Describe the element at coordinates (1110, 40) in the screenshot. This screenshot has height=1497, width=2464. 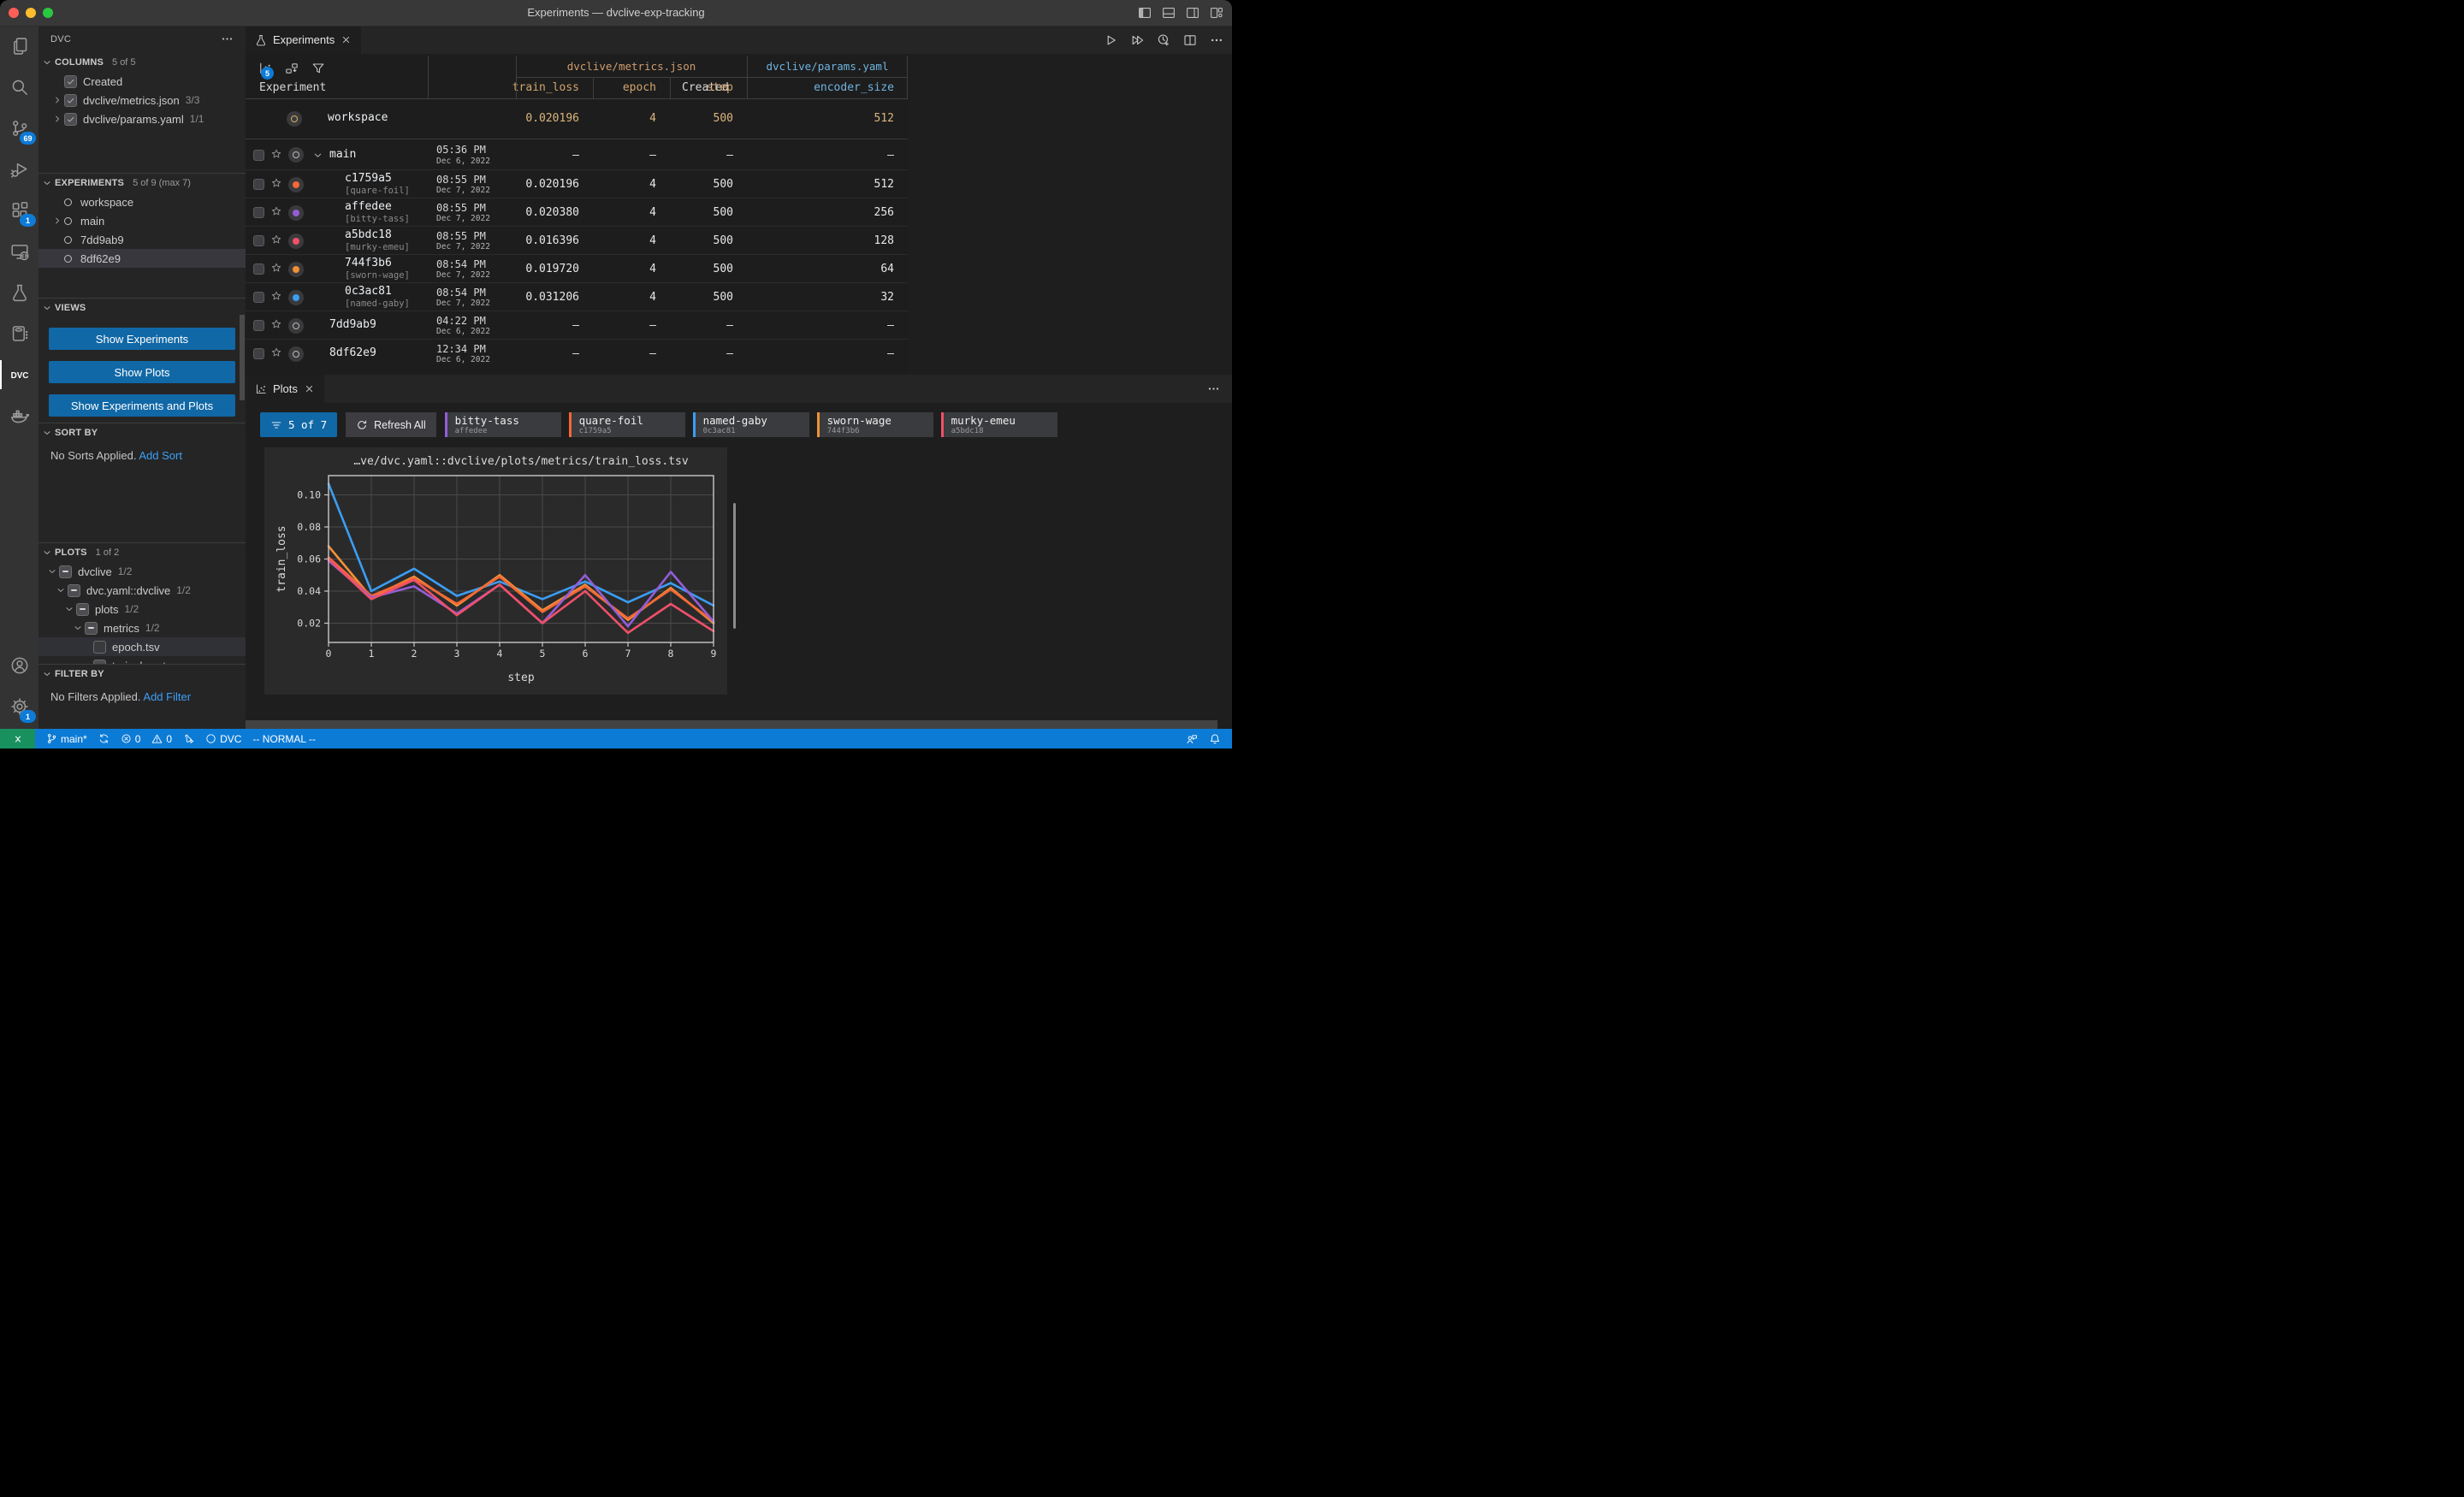
I see `play-icon` at that location.